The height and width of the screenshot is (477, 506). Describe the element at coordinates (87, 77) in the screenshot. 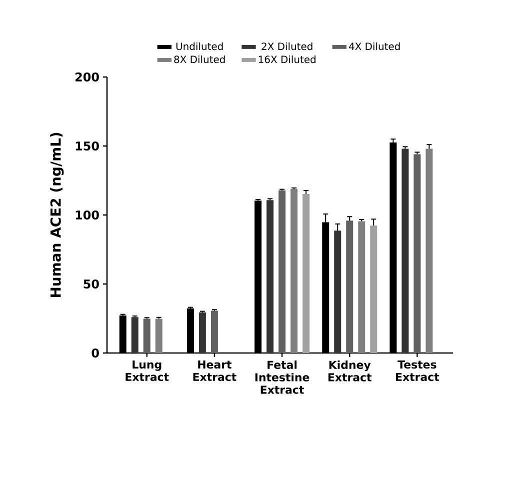

I see `y-tick-label: 200` at that location.